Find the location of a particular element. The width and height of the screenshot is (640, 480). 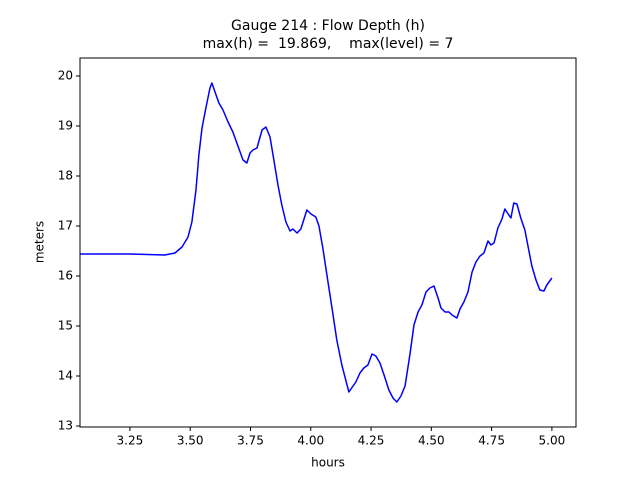

y-tick-label: 14 is located at coordinates (65, 376).